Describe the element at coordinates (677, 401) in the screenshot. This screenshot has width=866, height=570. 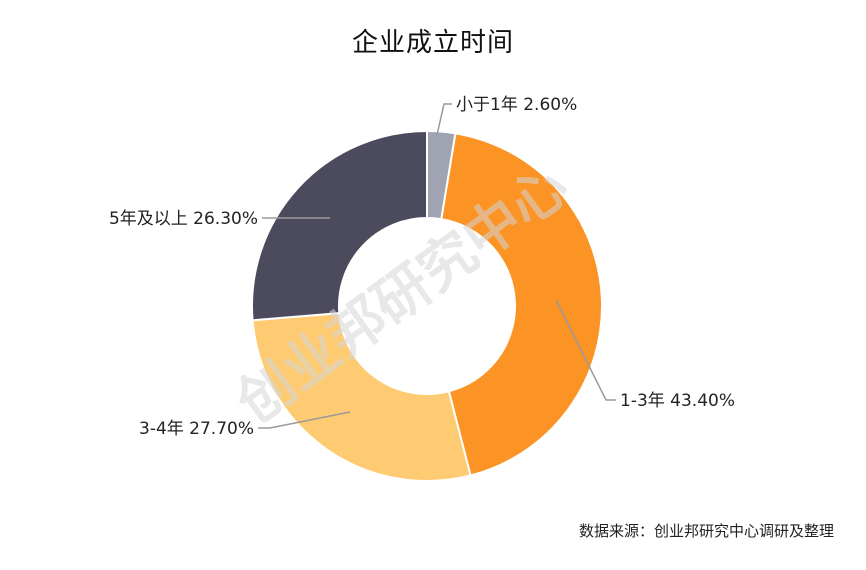
I see `data-label-1: 1-3年 43.40%` at that location.